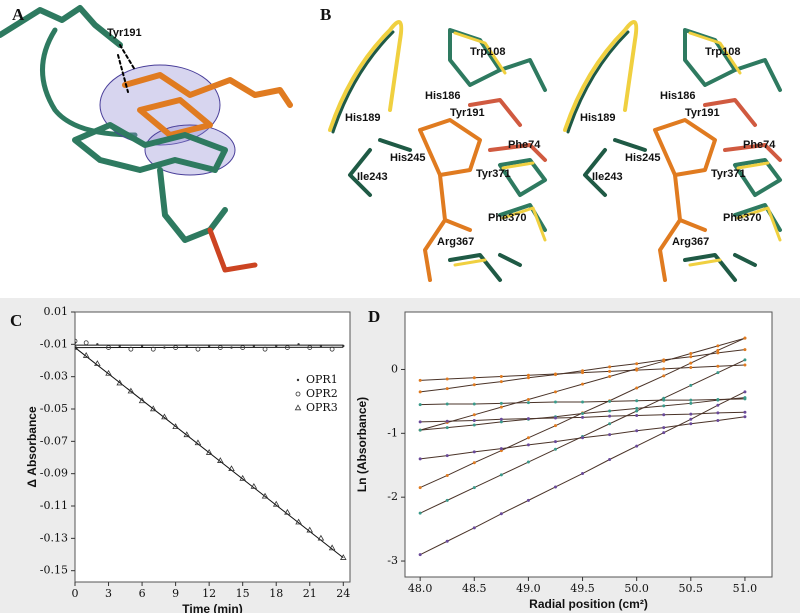 The image size is (800, 613). What do you see at coordinates (636, 588) in the screenshot?
I see `x-tick-label: 50.0` at bounding box center [636, 588].